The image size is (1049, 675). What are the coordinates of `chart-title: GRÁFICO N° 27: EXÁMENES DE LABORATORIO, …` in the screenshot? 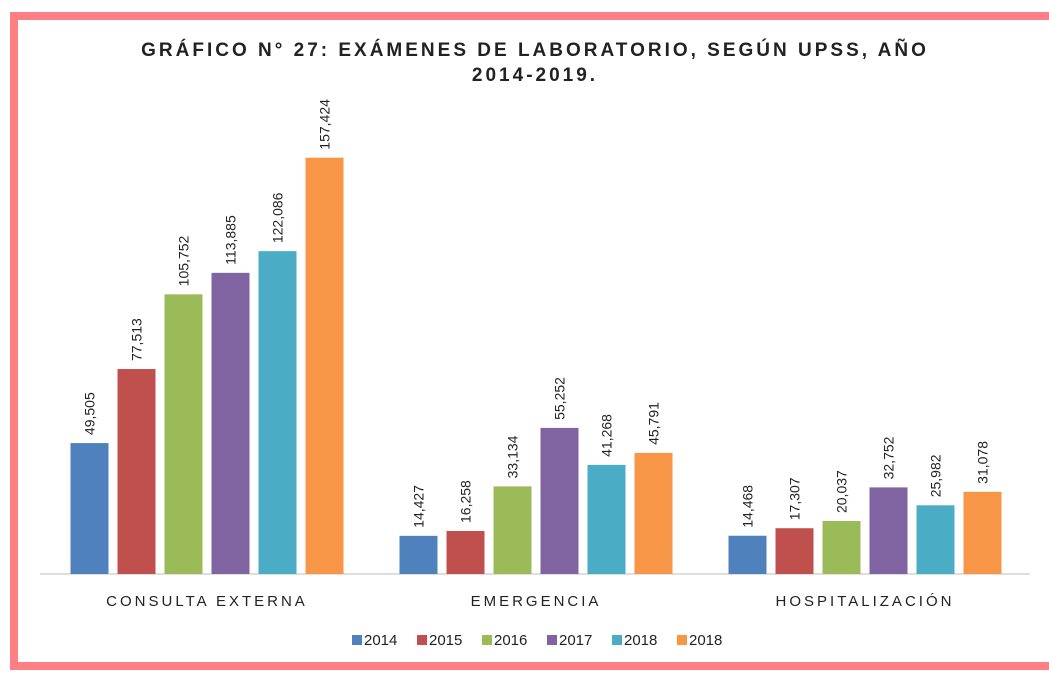 It's located at (535, 63).